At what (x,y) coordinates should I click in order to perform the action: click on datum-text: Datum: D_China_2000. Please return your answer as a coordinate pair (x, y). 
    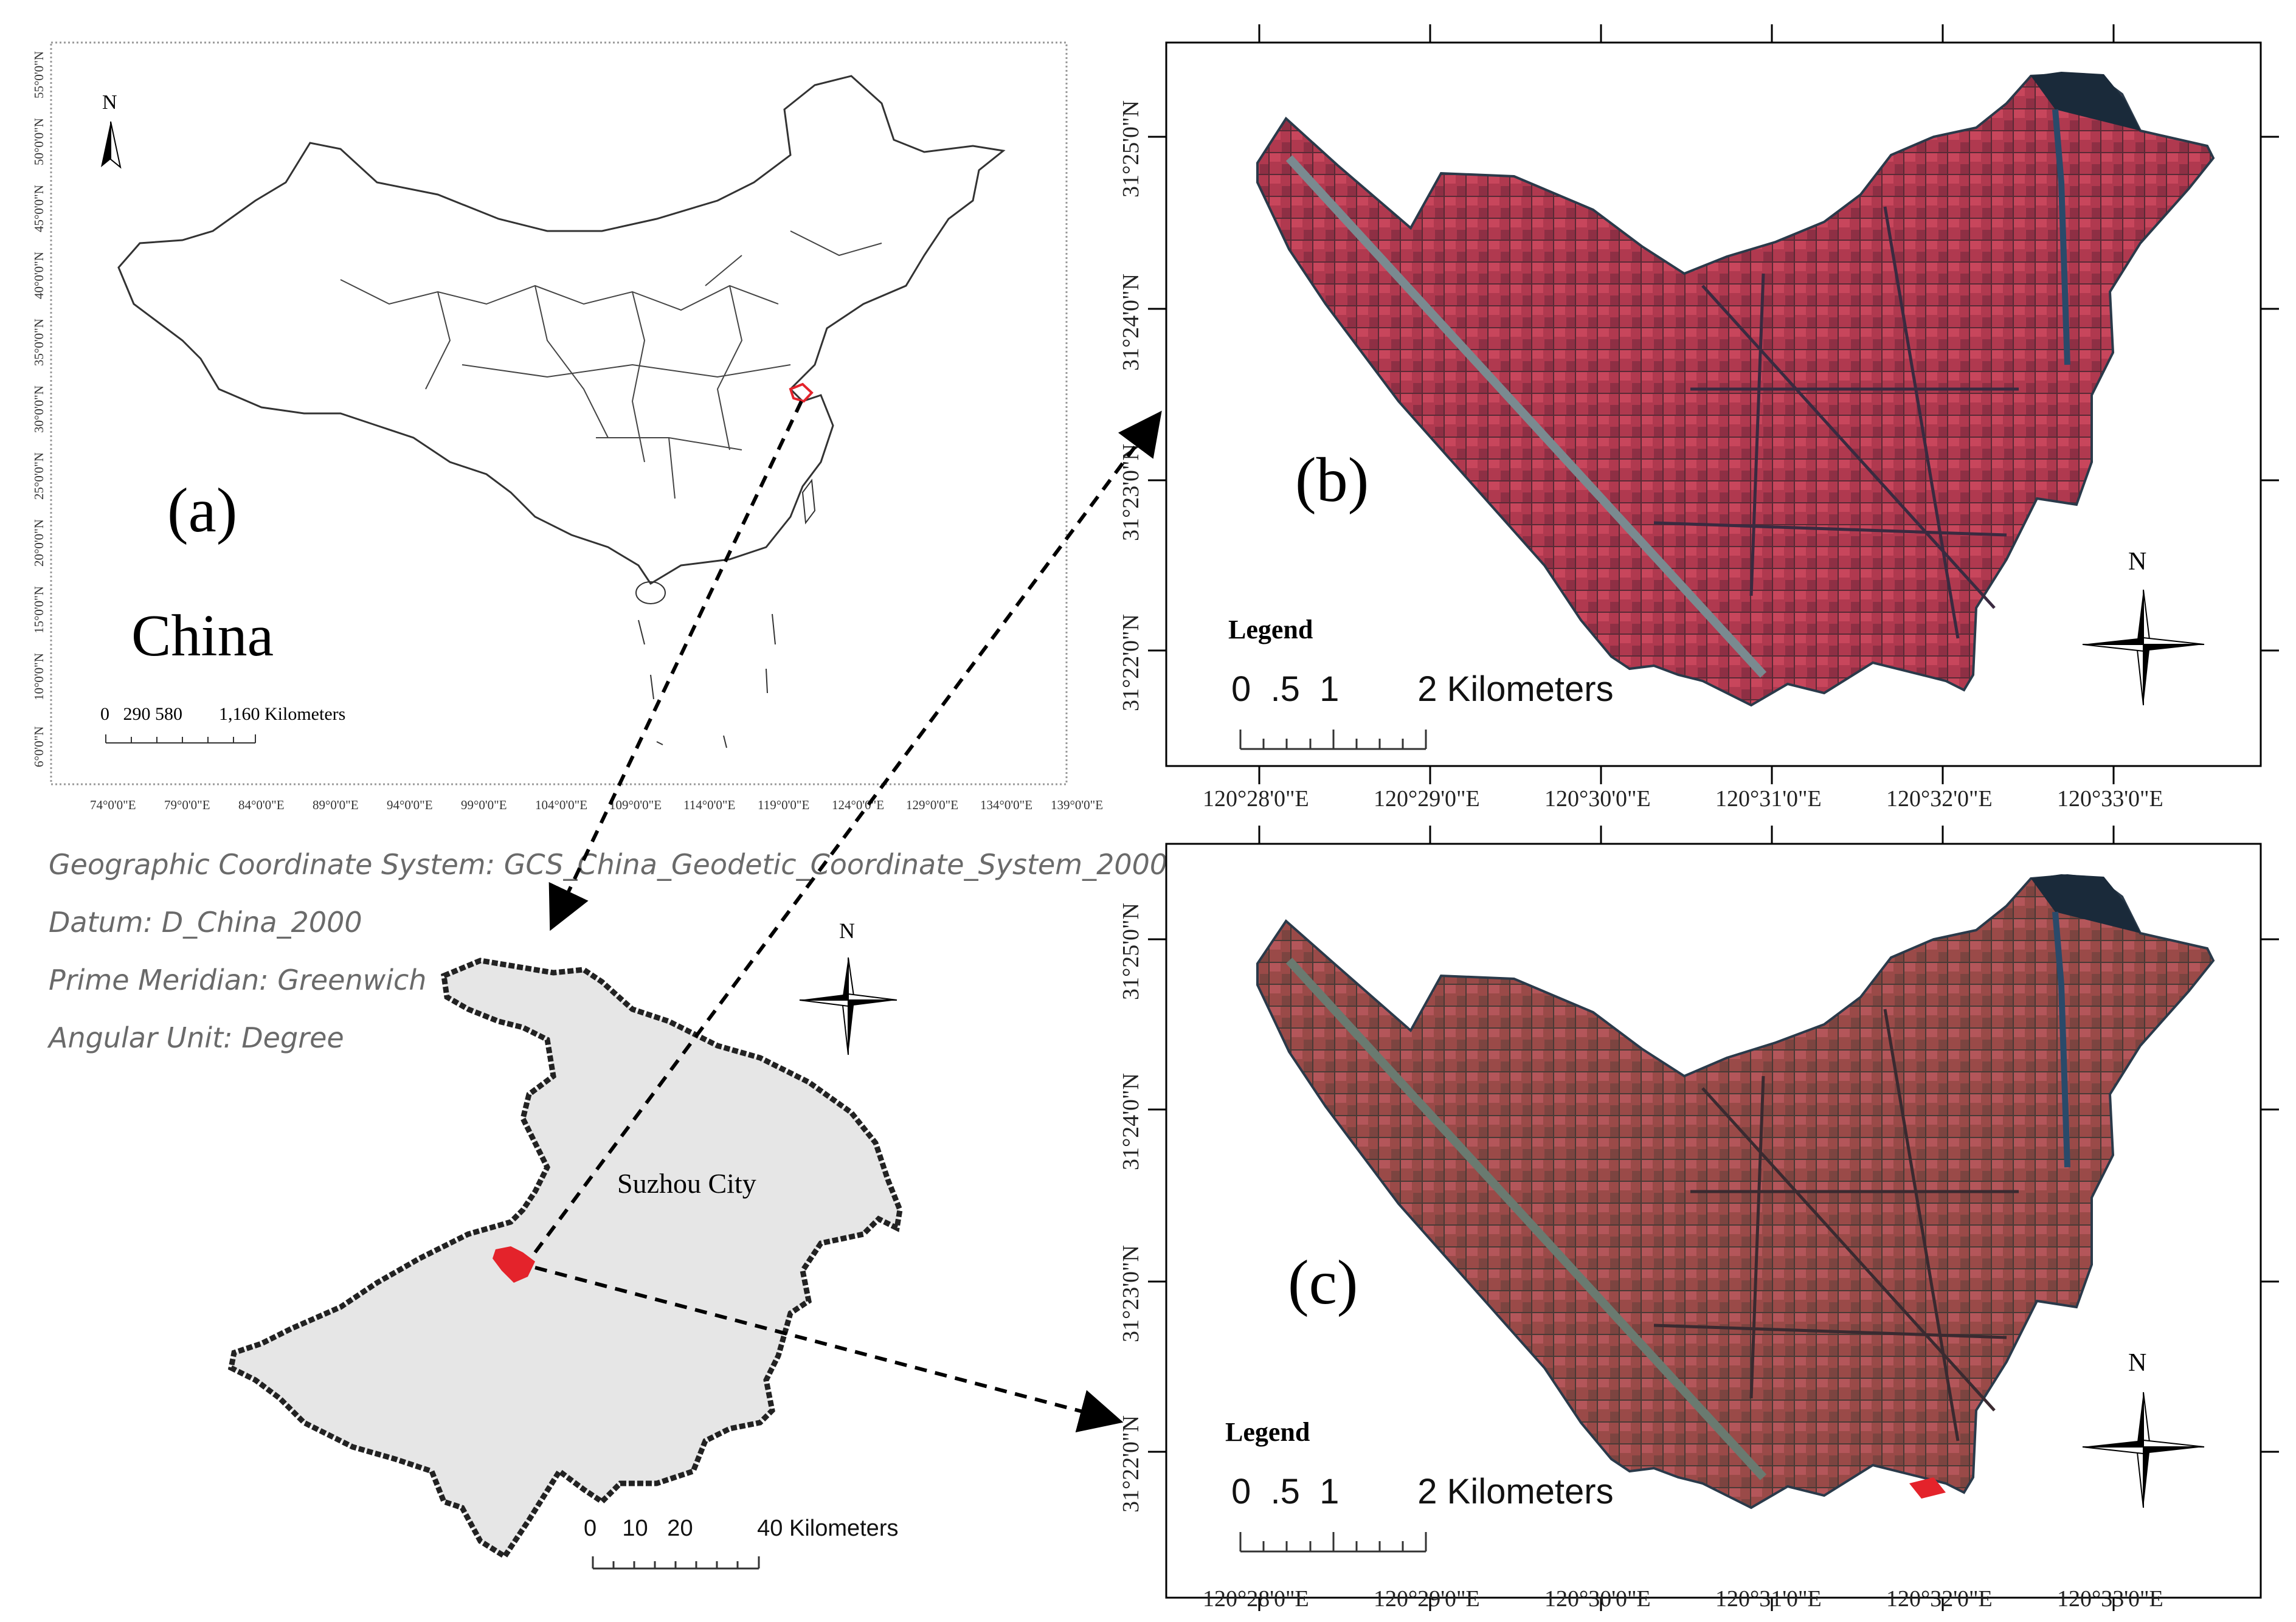
    Looking at the image, I should click on (205, 922).